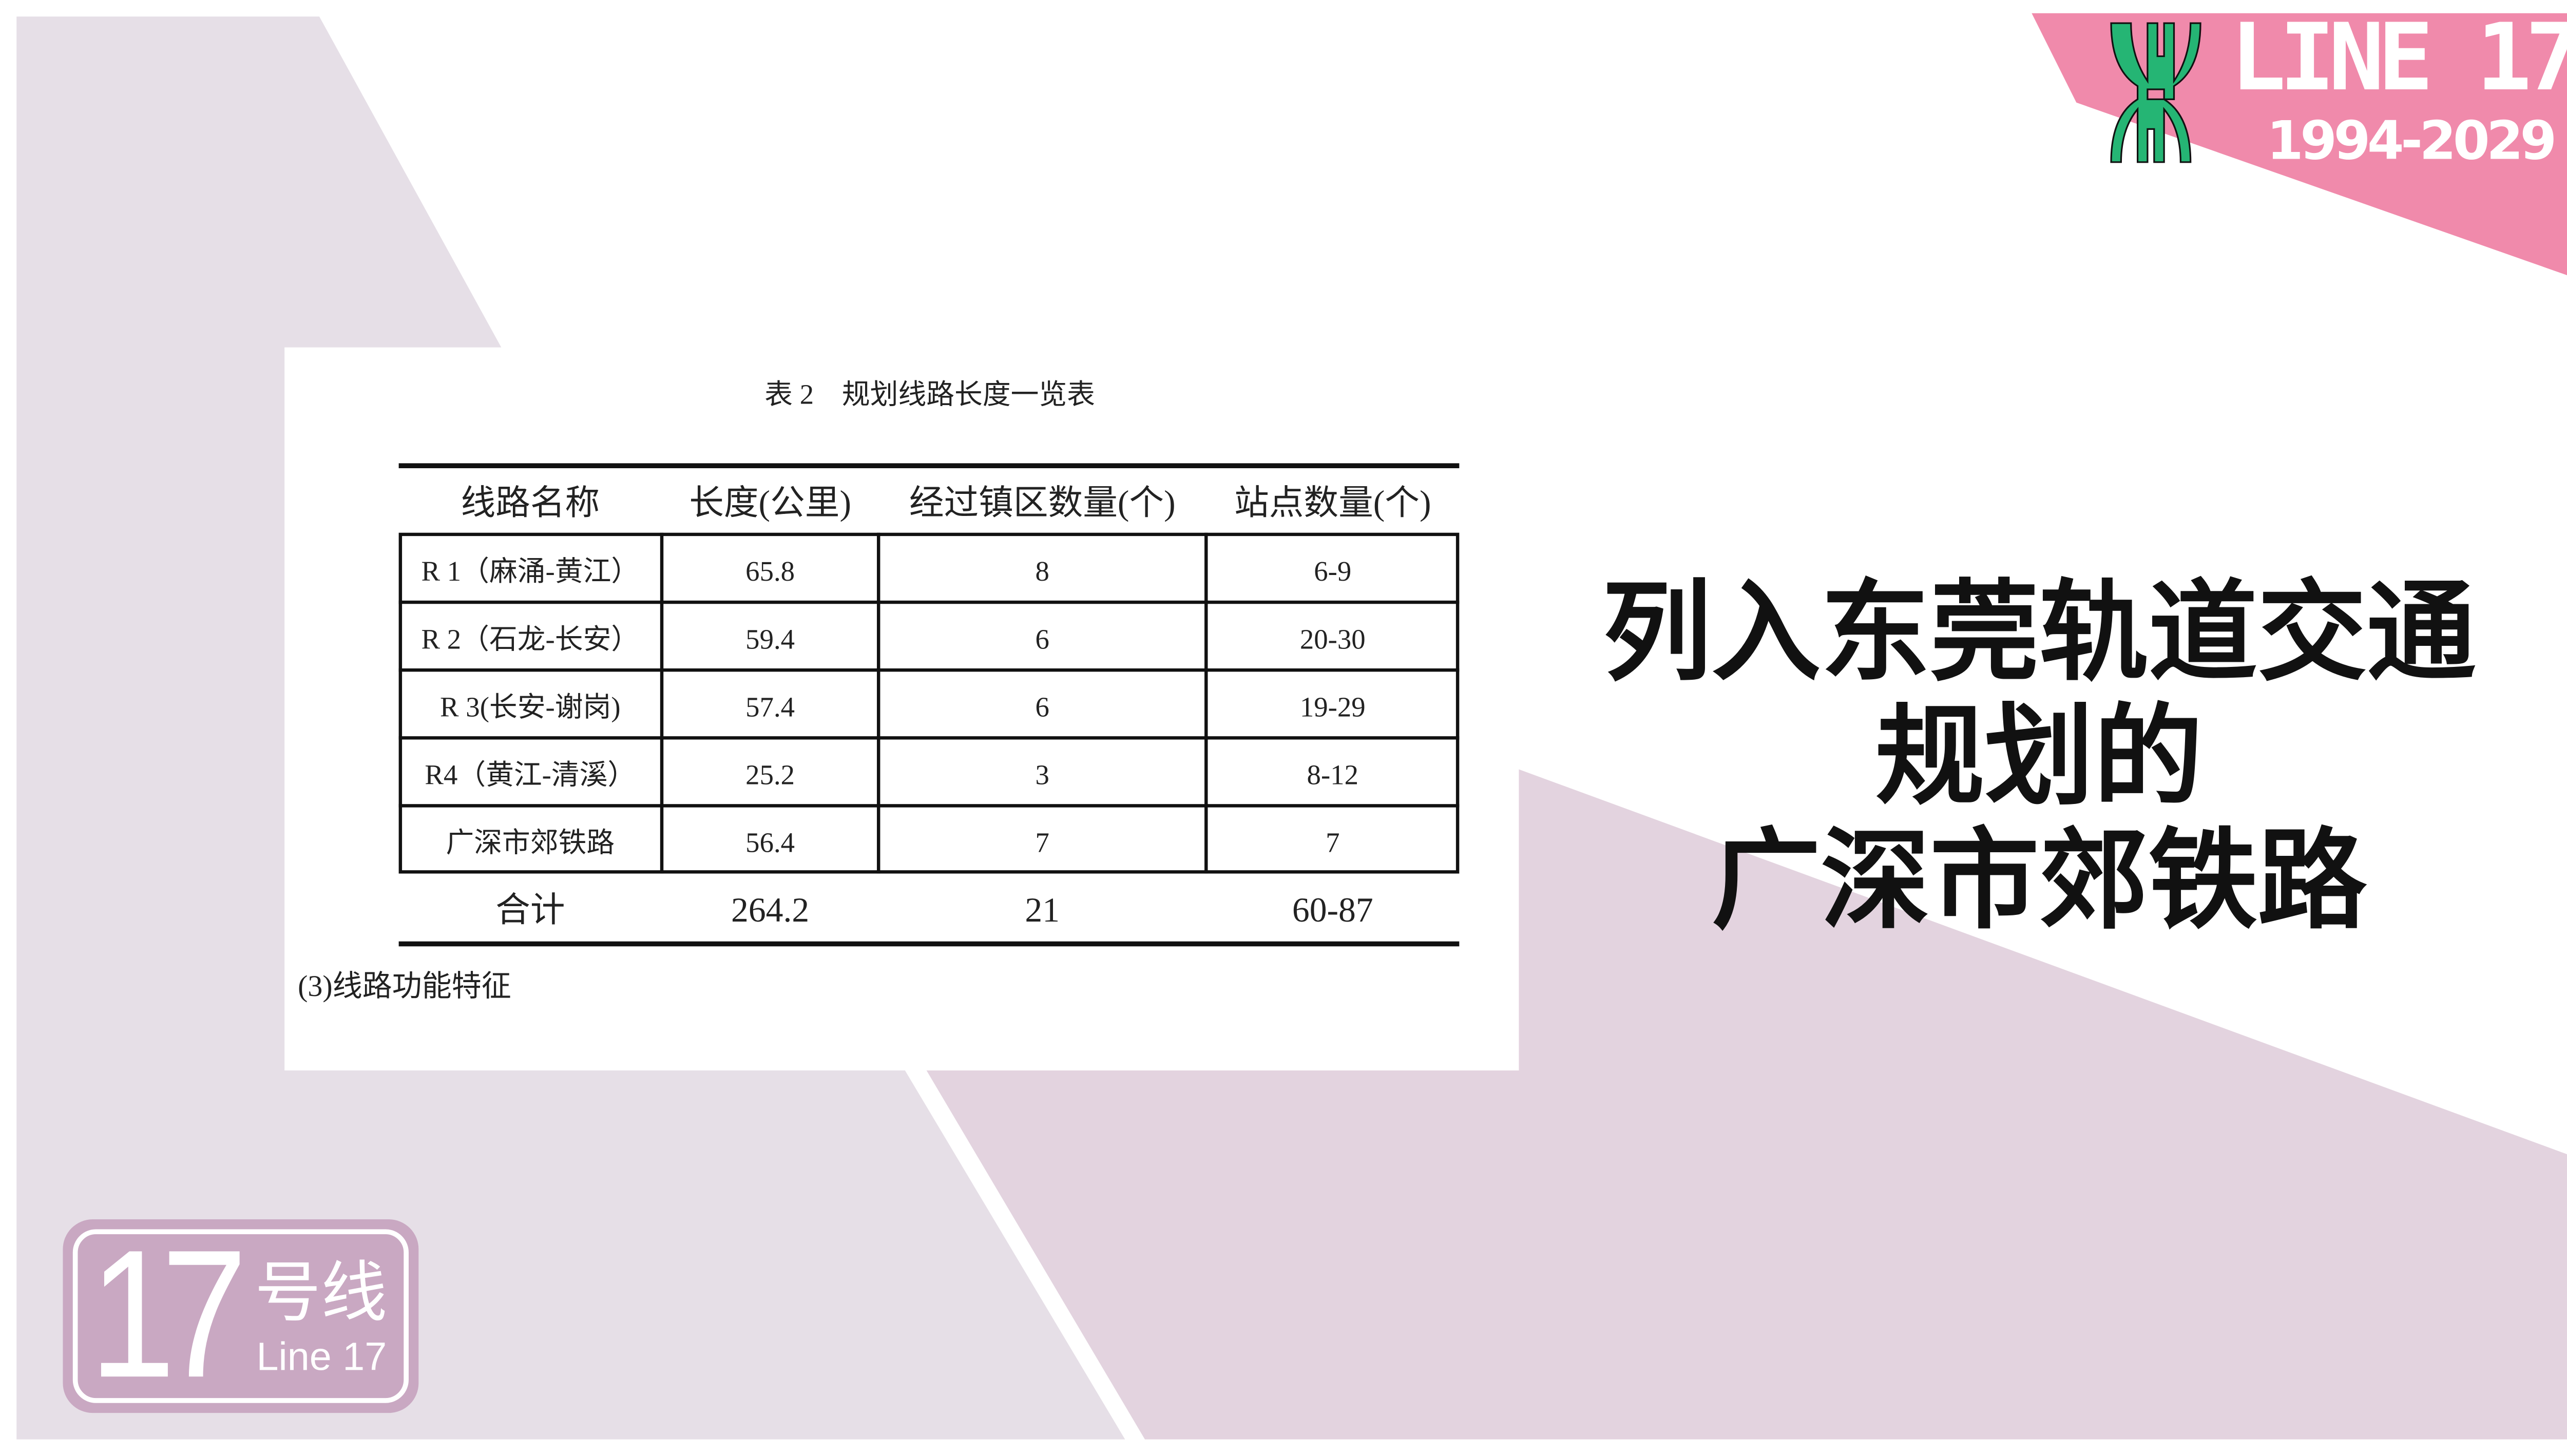 The image size is (2567, 1456). What do you see at coordinates (530, 843) in the screenshot?
I see `table-cell: 广深市郊铁路` at bounding box center [530, 843].